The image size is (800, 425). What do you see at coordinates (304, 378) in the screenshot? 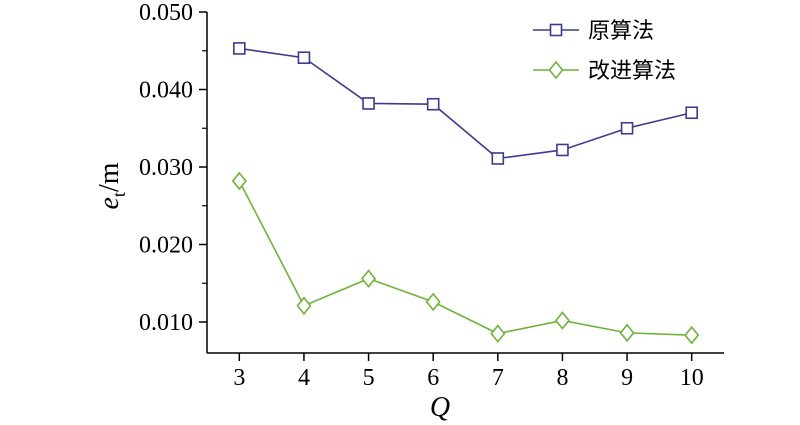
I see `x-tick-label: 4` at bounding box center [304, 378].